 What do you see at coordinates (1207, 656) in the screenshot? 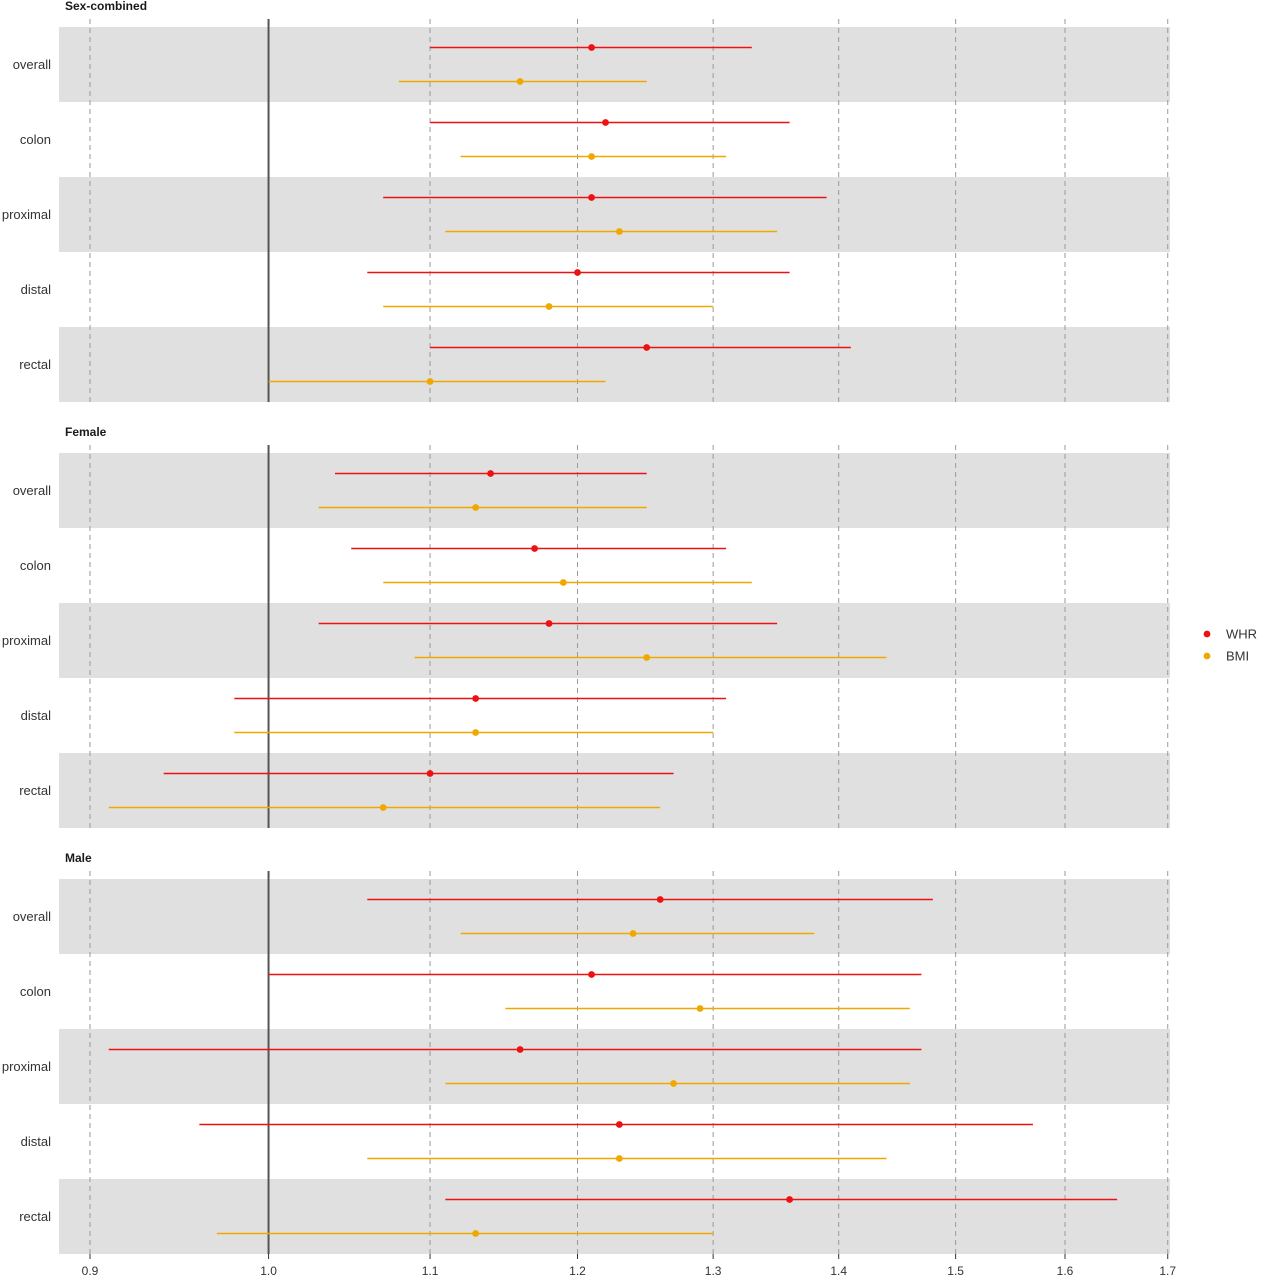
I see `legend-key-bmi` at bounding box center [1207, 656].